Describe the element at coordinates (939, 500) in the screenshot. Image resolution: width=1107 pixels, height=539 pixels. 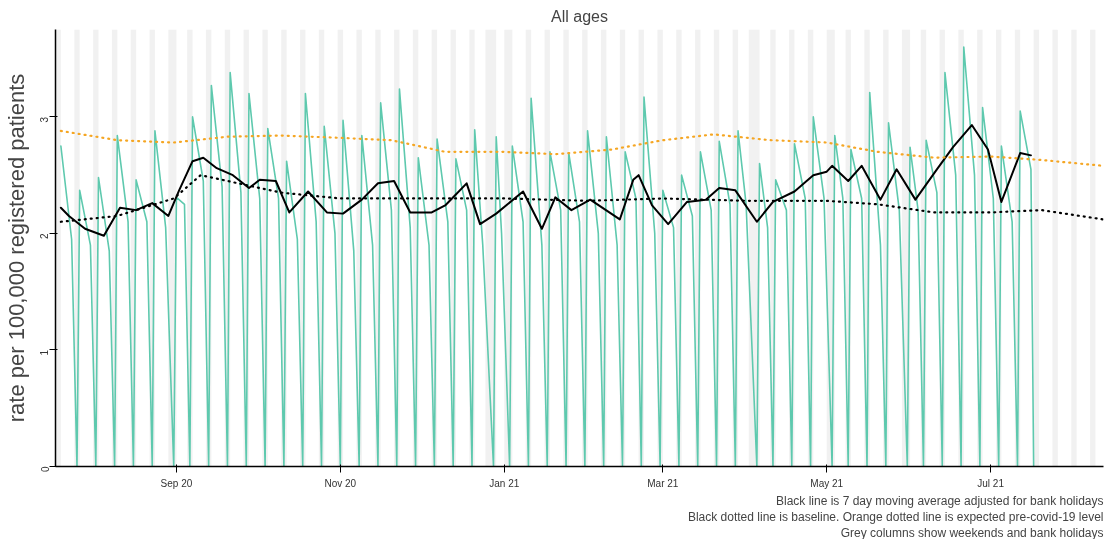
I see `text: Black line is 7 day moving average adjusted for bank holidays` at that location.